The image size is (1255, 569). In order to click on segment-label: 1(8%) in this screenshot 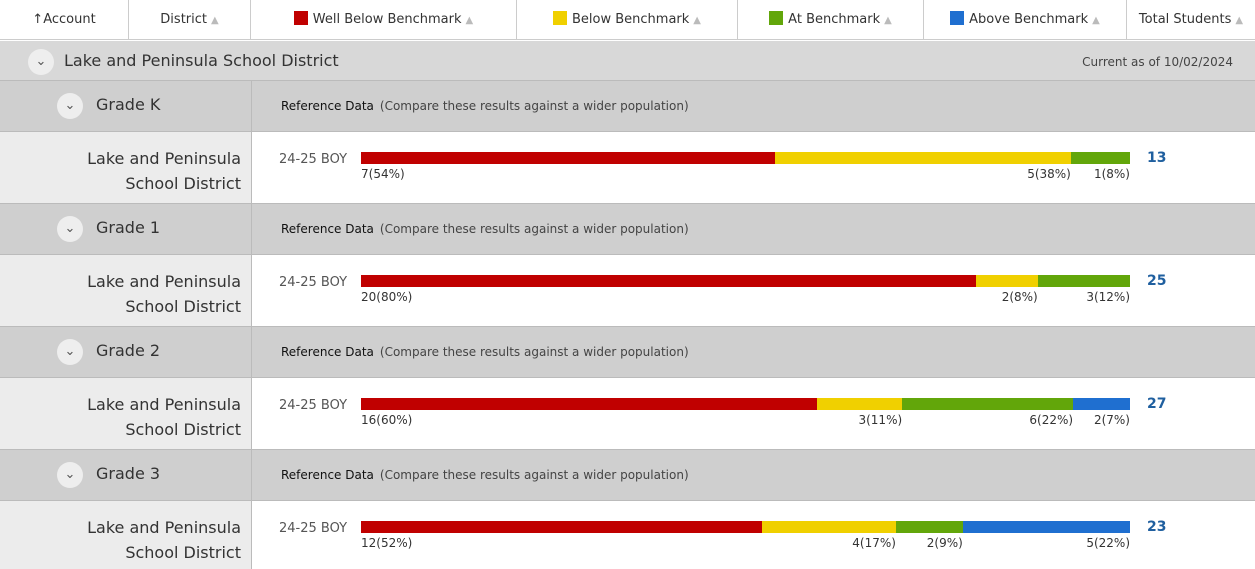, I will do `click(1111, 174)`.